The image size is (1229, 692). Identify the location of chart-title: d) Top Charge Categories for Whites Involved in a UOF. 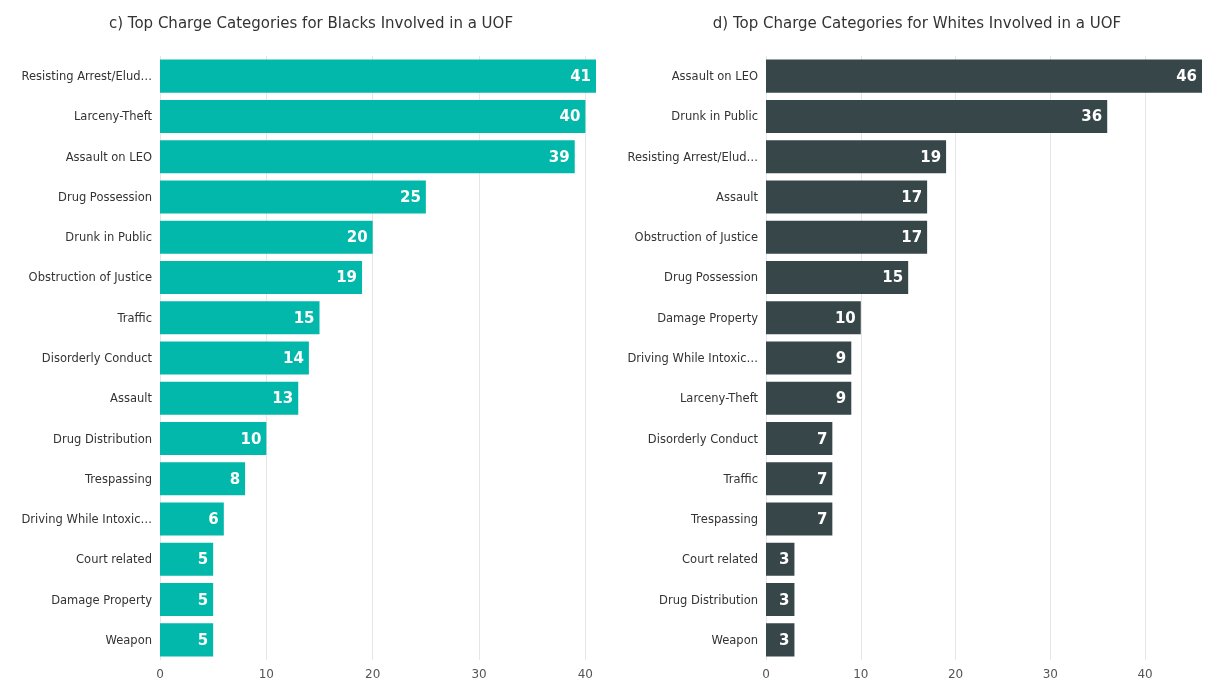
(917, 22).